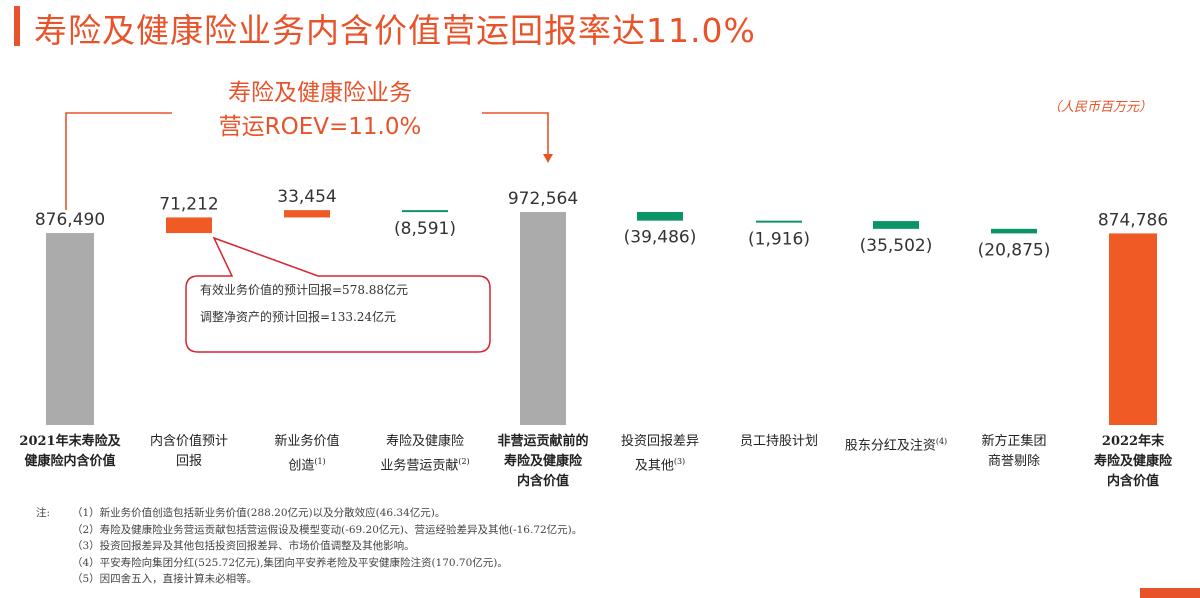  What do you see at coordinates (543, 199) in the screenshot?
I see `value-label-4: 972,564` at bounding box center [543, 199].